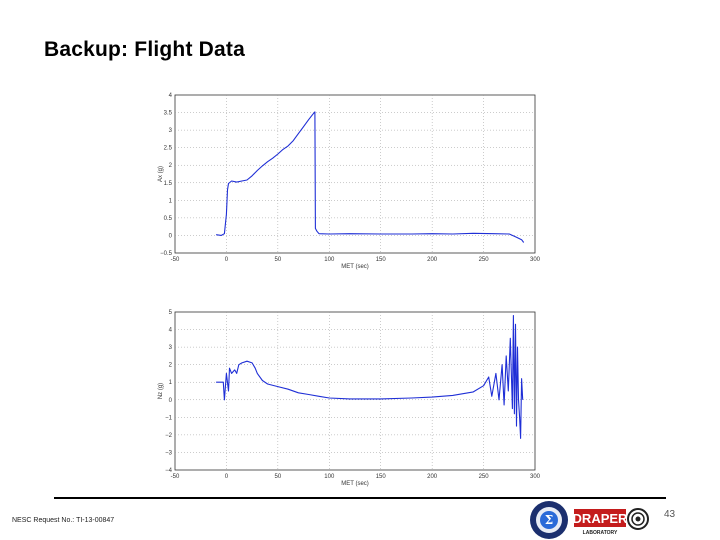  I want to click on nesc-seal-logo: Σ, so click(549, 520).